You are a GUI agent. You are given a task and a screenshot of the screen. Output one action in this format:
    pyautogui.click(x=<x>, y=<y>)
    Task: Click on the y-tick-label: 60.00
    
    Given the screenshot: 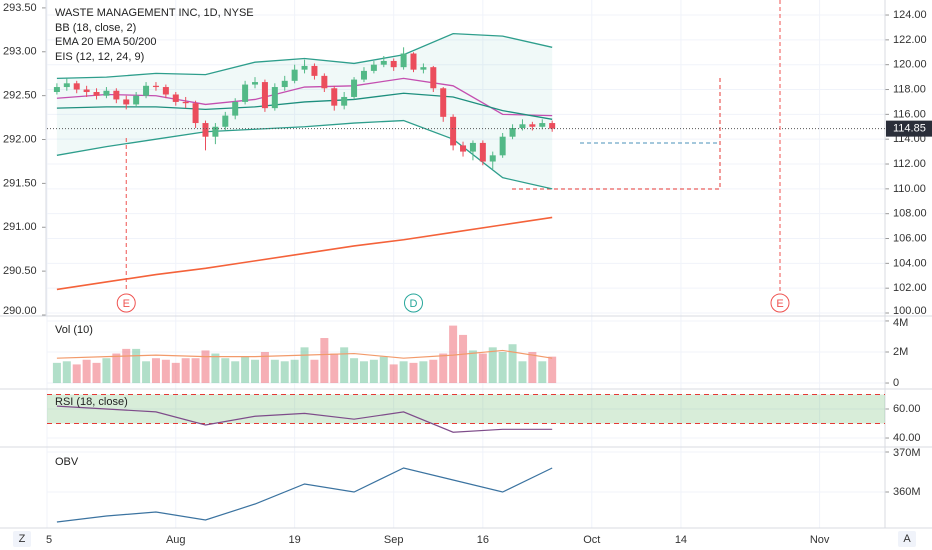 What is the action you would take?
    pyautogui.click(x=907, y=409)
    